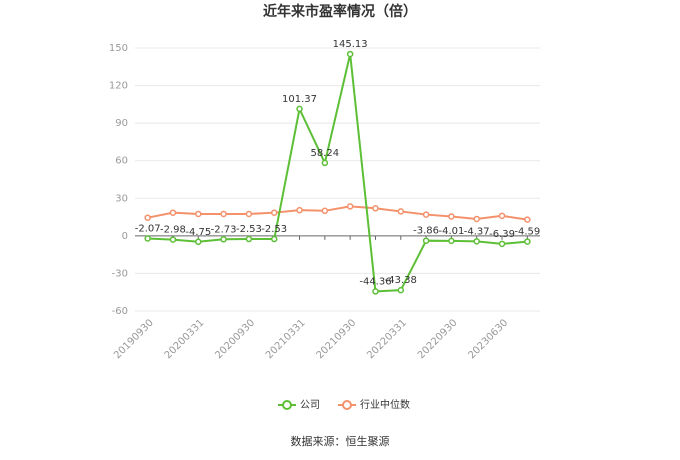 The height and width of the screenshot is (460, 680). I want to click on y-tick-label: -60, so click(120, 311).